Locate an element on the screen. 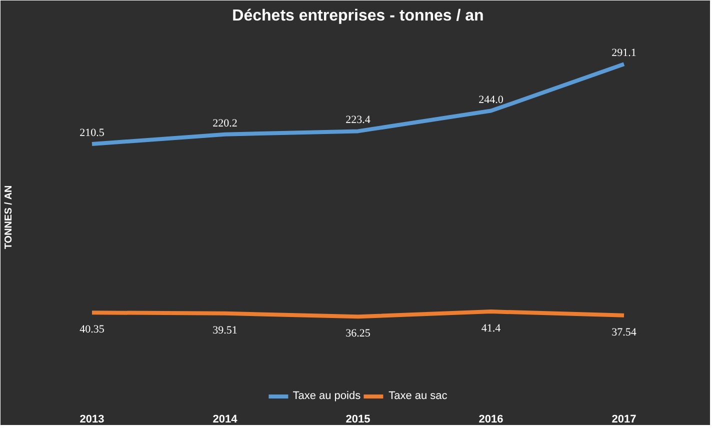 This screenshot has height=432, width=716. data-label: 210.5 is located at coordinates (92, 132).